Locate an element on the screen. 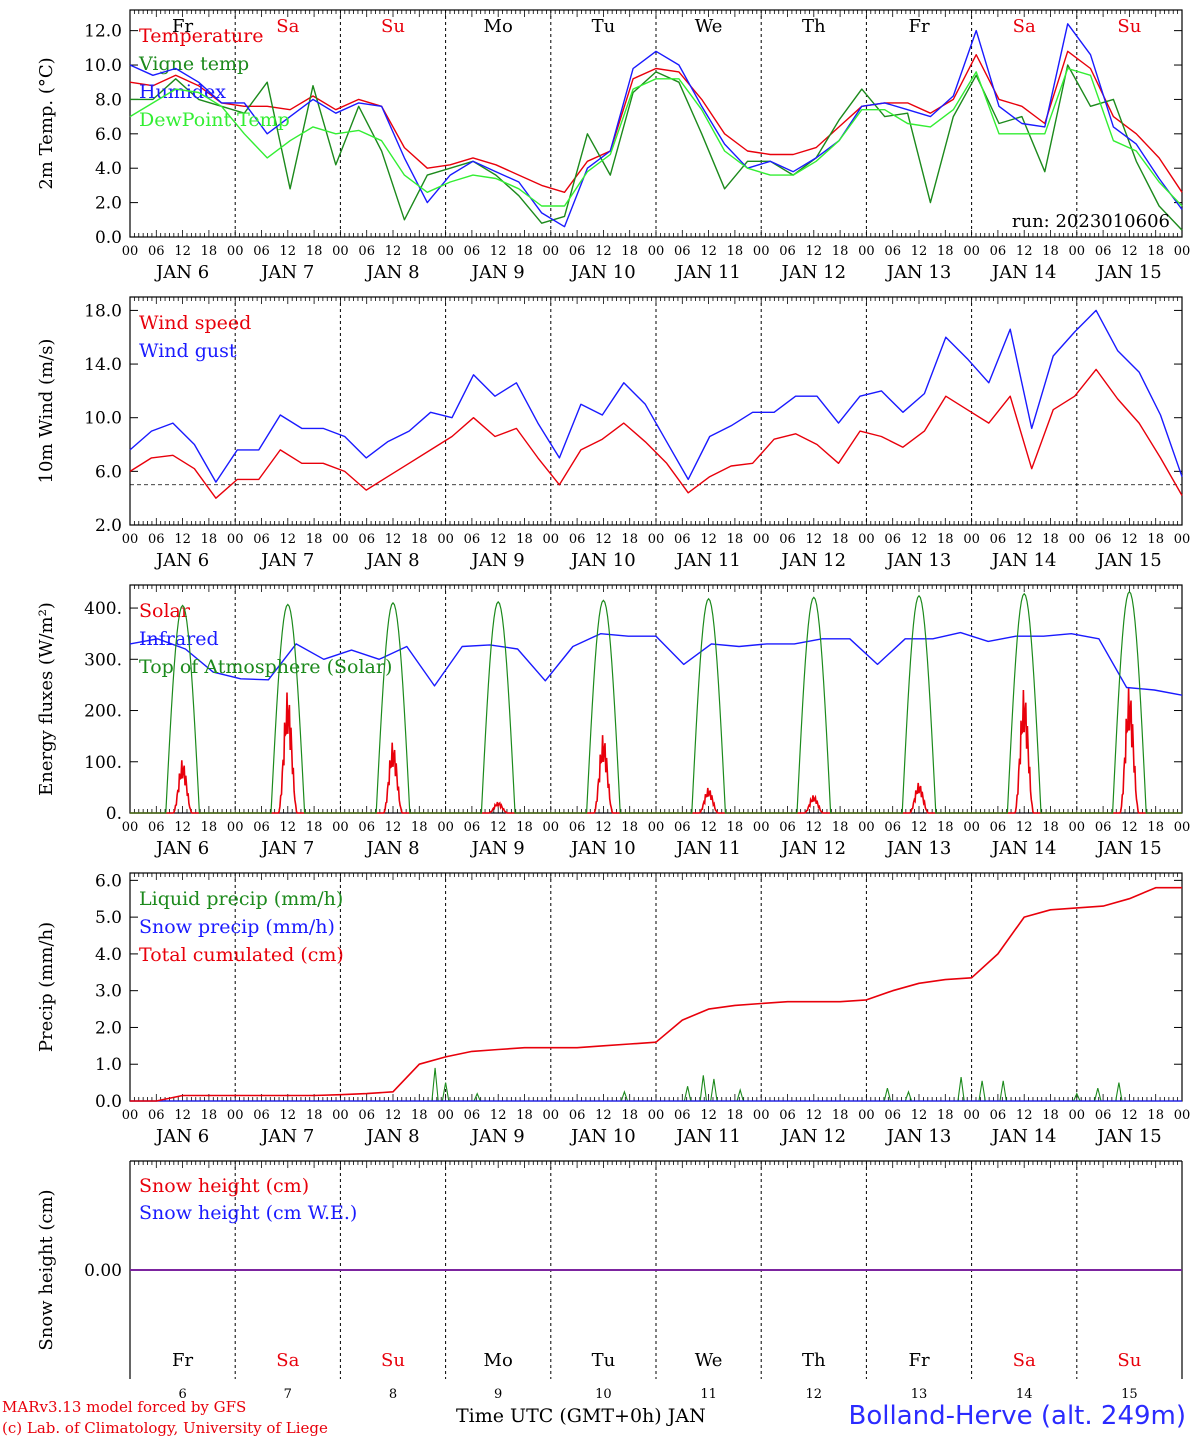 Image resolution: width=1194 pixels, height=1440 pixels. legend-entry: Liquid precip (mm/h) is located at coordinates (241, 899).